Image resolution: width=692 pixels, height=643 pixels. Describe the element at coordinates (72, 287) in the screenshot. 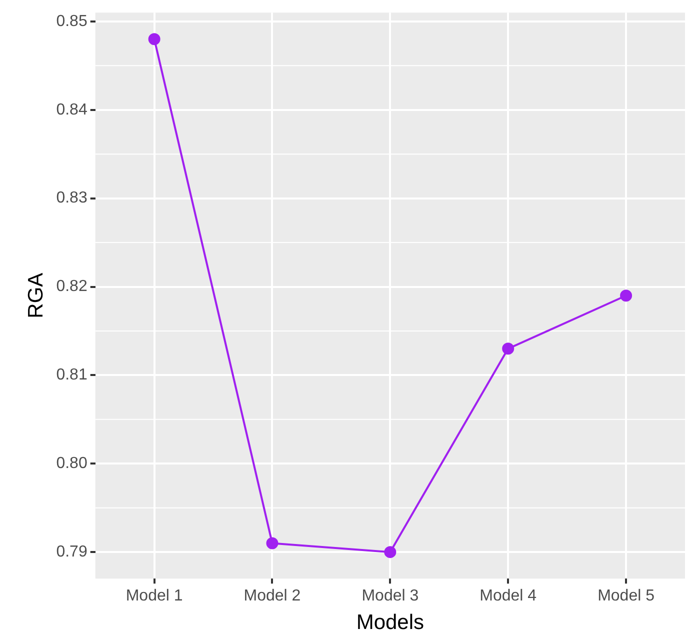

I see `y-tick-label: 0.82` at that location.